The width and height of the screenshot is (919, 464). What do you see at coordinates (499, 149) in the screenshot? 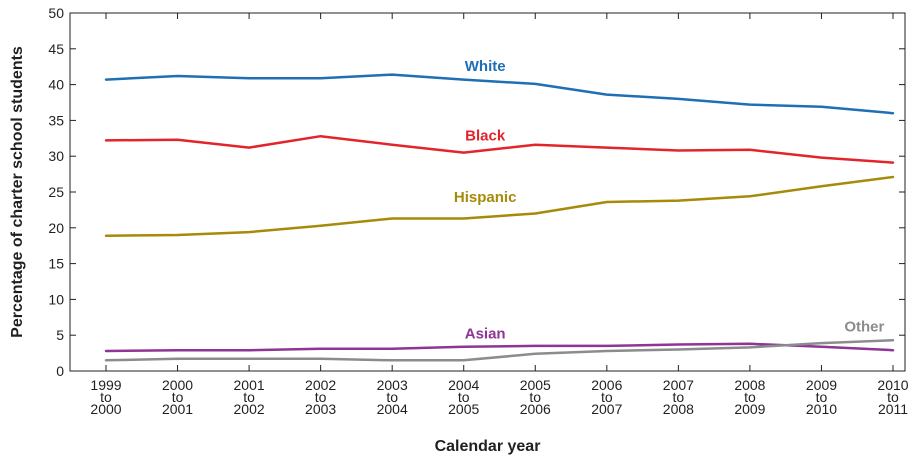
I see `series-line-black` at bounding box center [499, 149].